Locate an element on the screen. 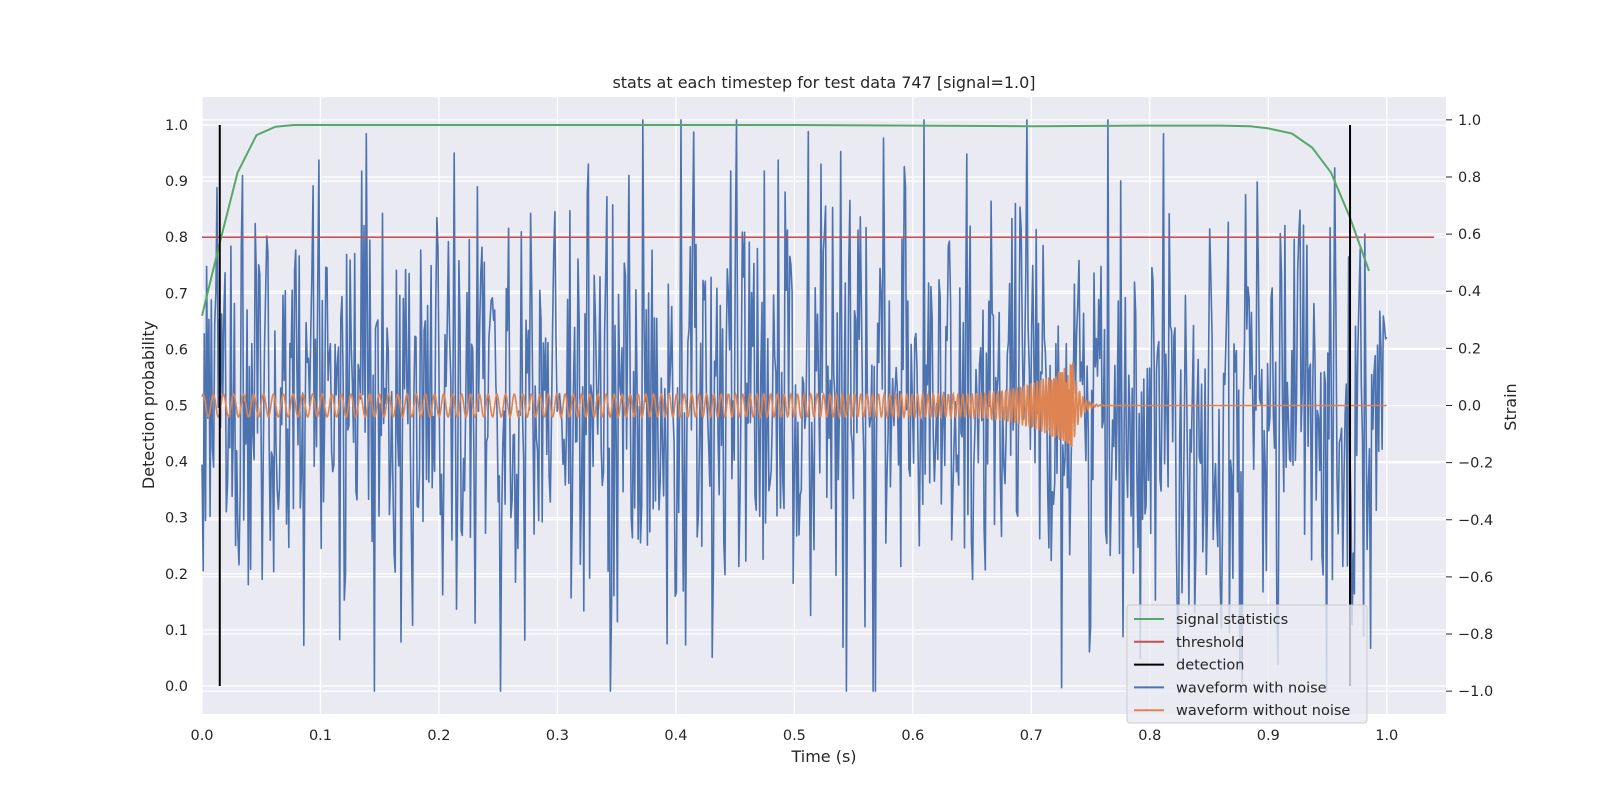 The width and height of the screenshot is (1600, 800). y-tick-label: 0.6 is located at coordinates (176, 350).